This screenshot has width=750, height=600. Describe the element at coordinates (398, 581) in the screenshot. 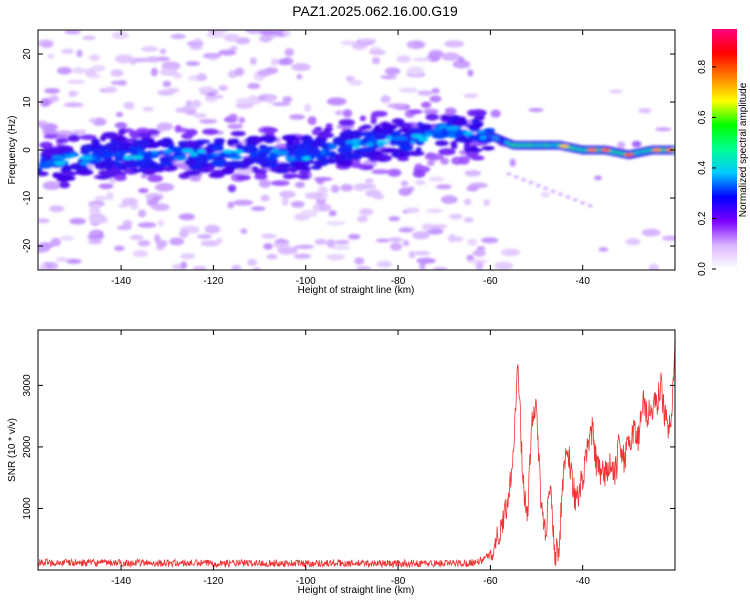

I see `snr-x-tick-label: -80` at that location.